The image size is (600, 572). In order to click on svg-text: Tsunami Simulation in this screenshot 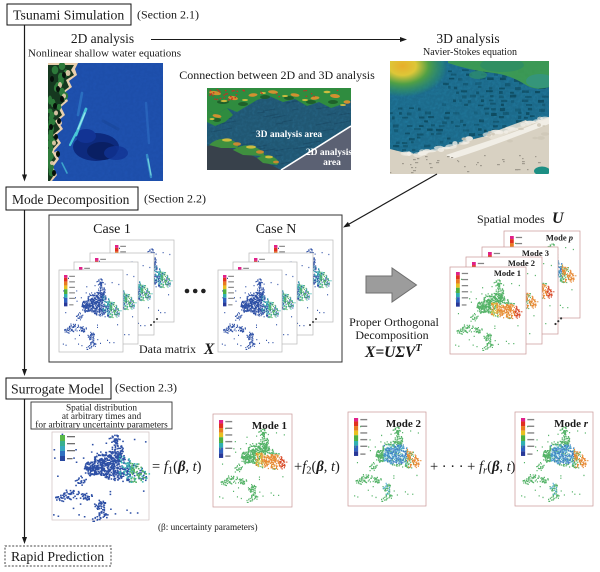, I will do `click(68, 15)`.